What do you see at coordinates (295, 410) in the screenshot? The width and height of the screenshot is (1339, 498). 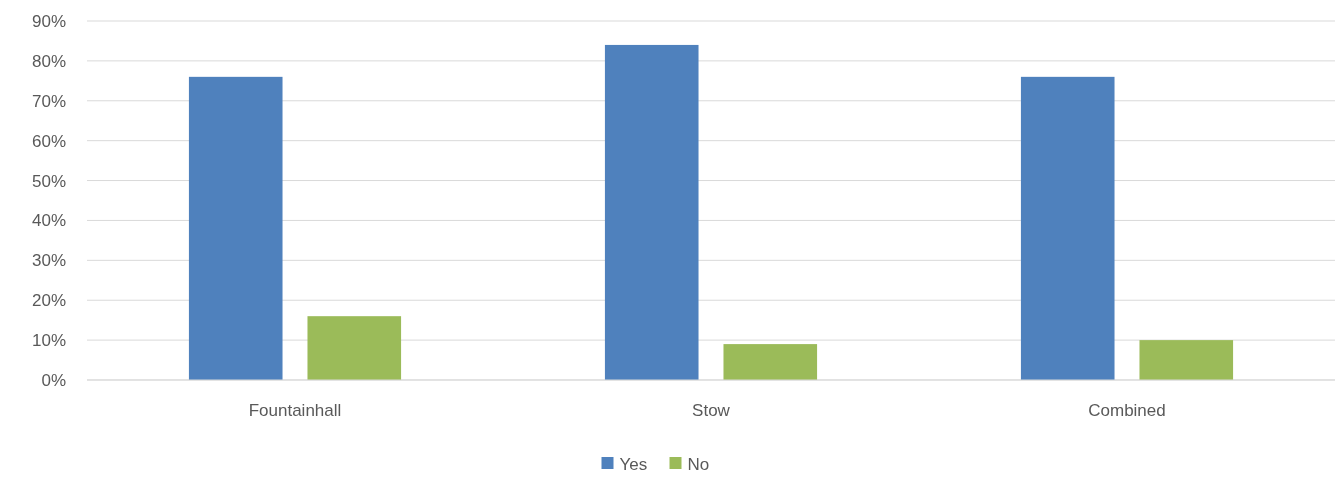 I see `x-tick-label: Fountainhall` at bounding box center [295, 410].